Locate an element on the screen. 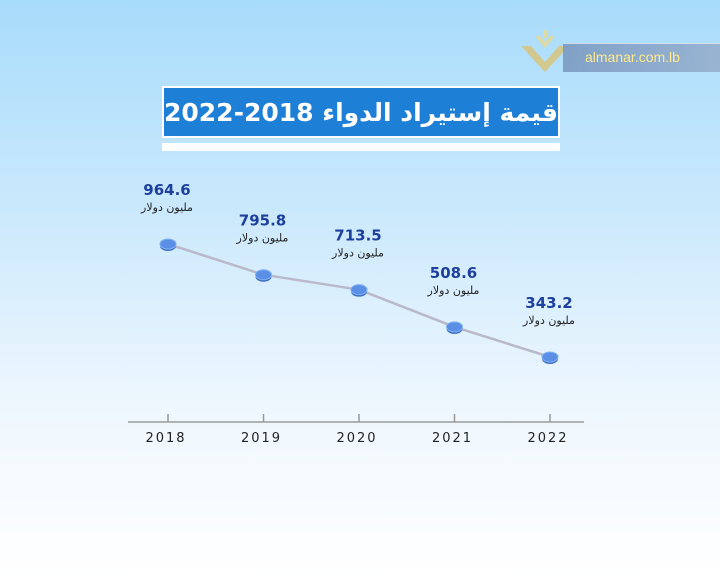  x-tick-label: 2019 is located at coordinates (261, 438).